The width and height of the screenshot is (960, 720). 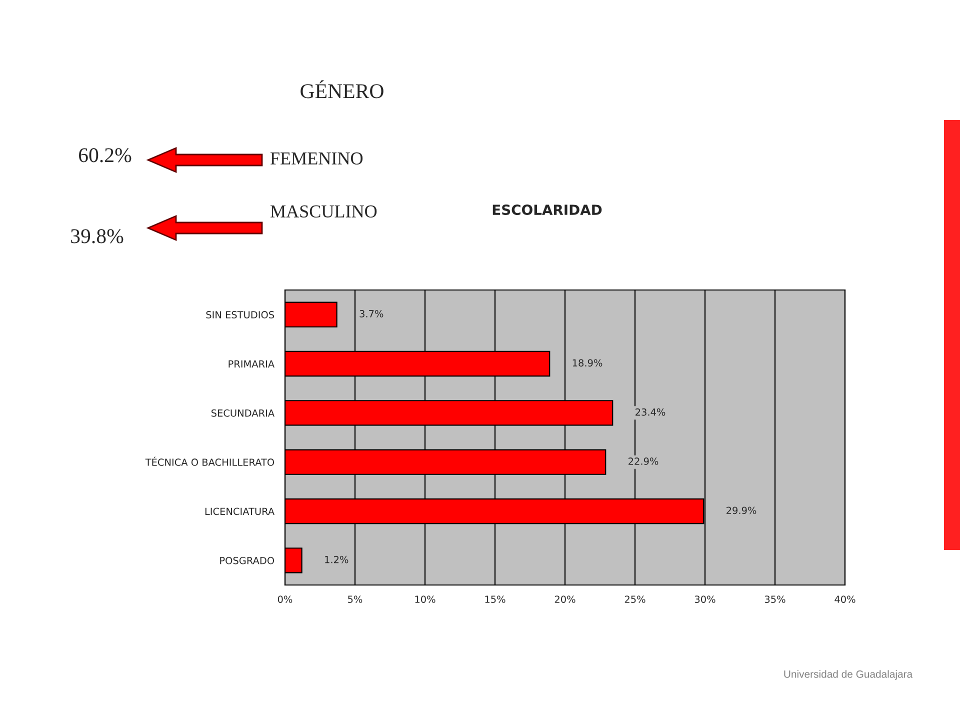 What do you see at coordinates (242, 413) in the screenshot?
I see `y-tick-label: SECUNDARIA` at bounding box center [242, 413].